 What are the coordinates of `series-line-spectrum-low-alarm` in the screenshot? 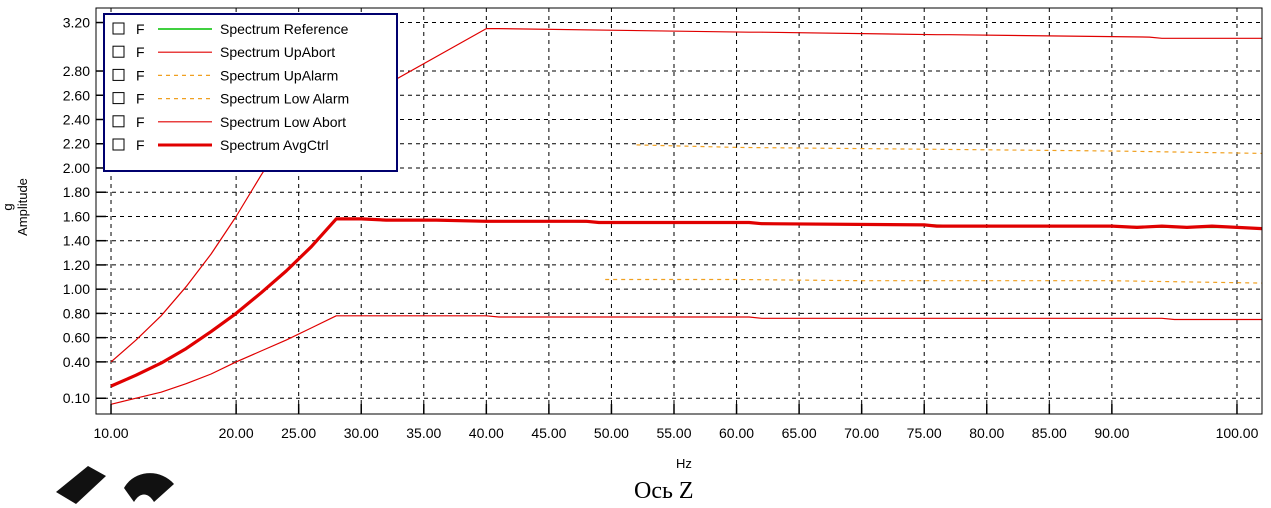 It's located at (933, 281).